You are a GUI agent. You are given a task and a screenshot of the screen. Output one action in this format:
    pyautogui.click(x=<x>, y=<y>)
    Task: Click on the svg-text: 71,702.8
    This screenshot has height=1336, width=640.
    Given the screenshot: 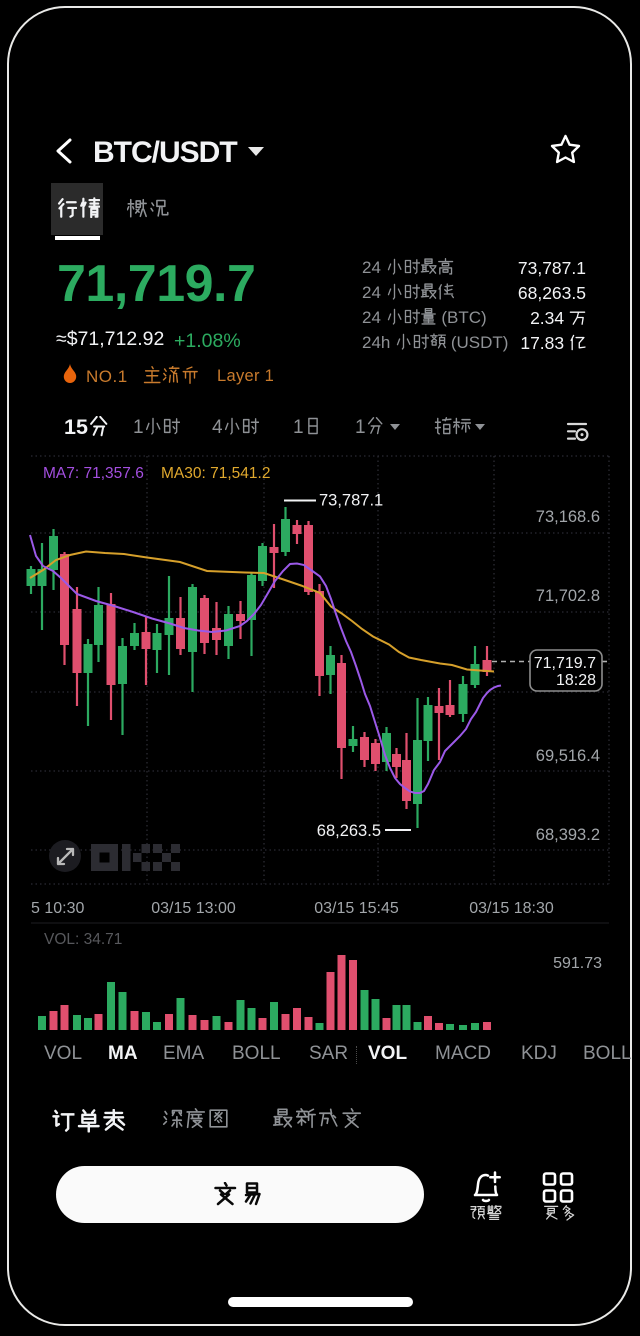 What is the action you would take?
    pyautogui.click(x=568, y=596)
    